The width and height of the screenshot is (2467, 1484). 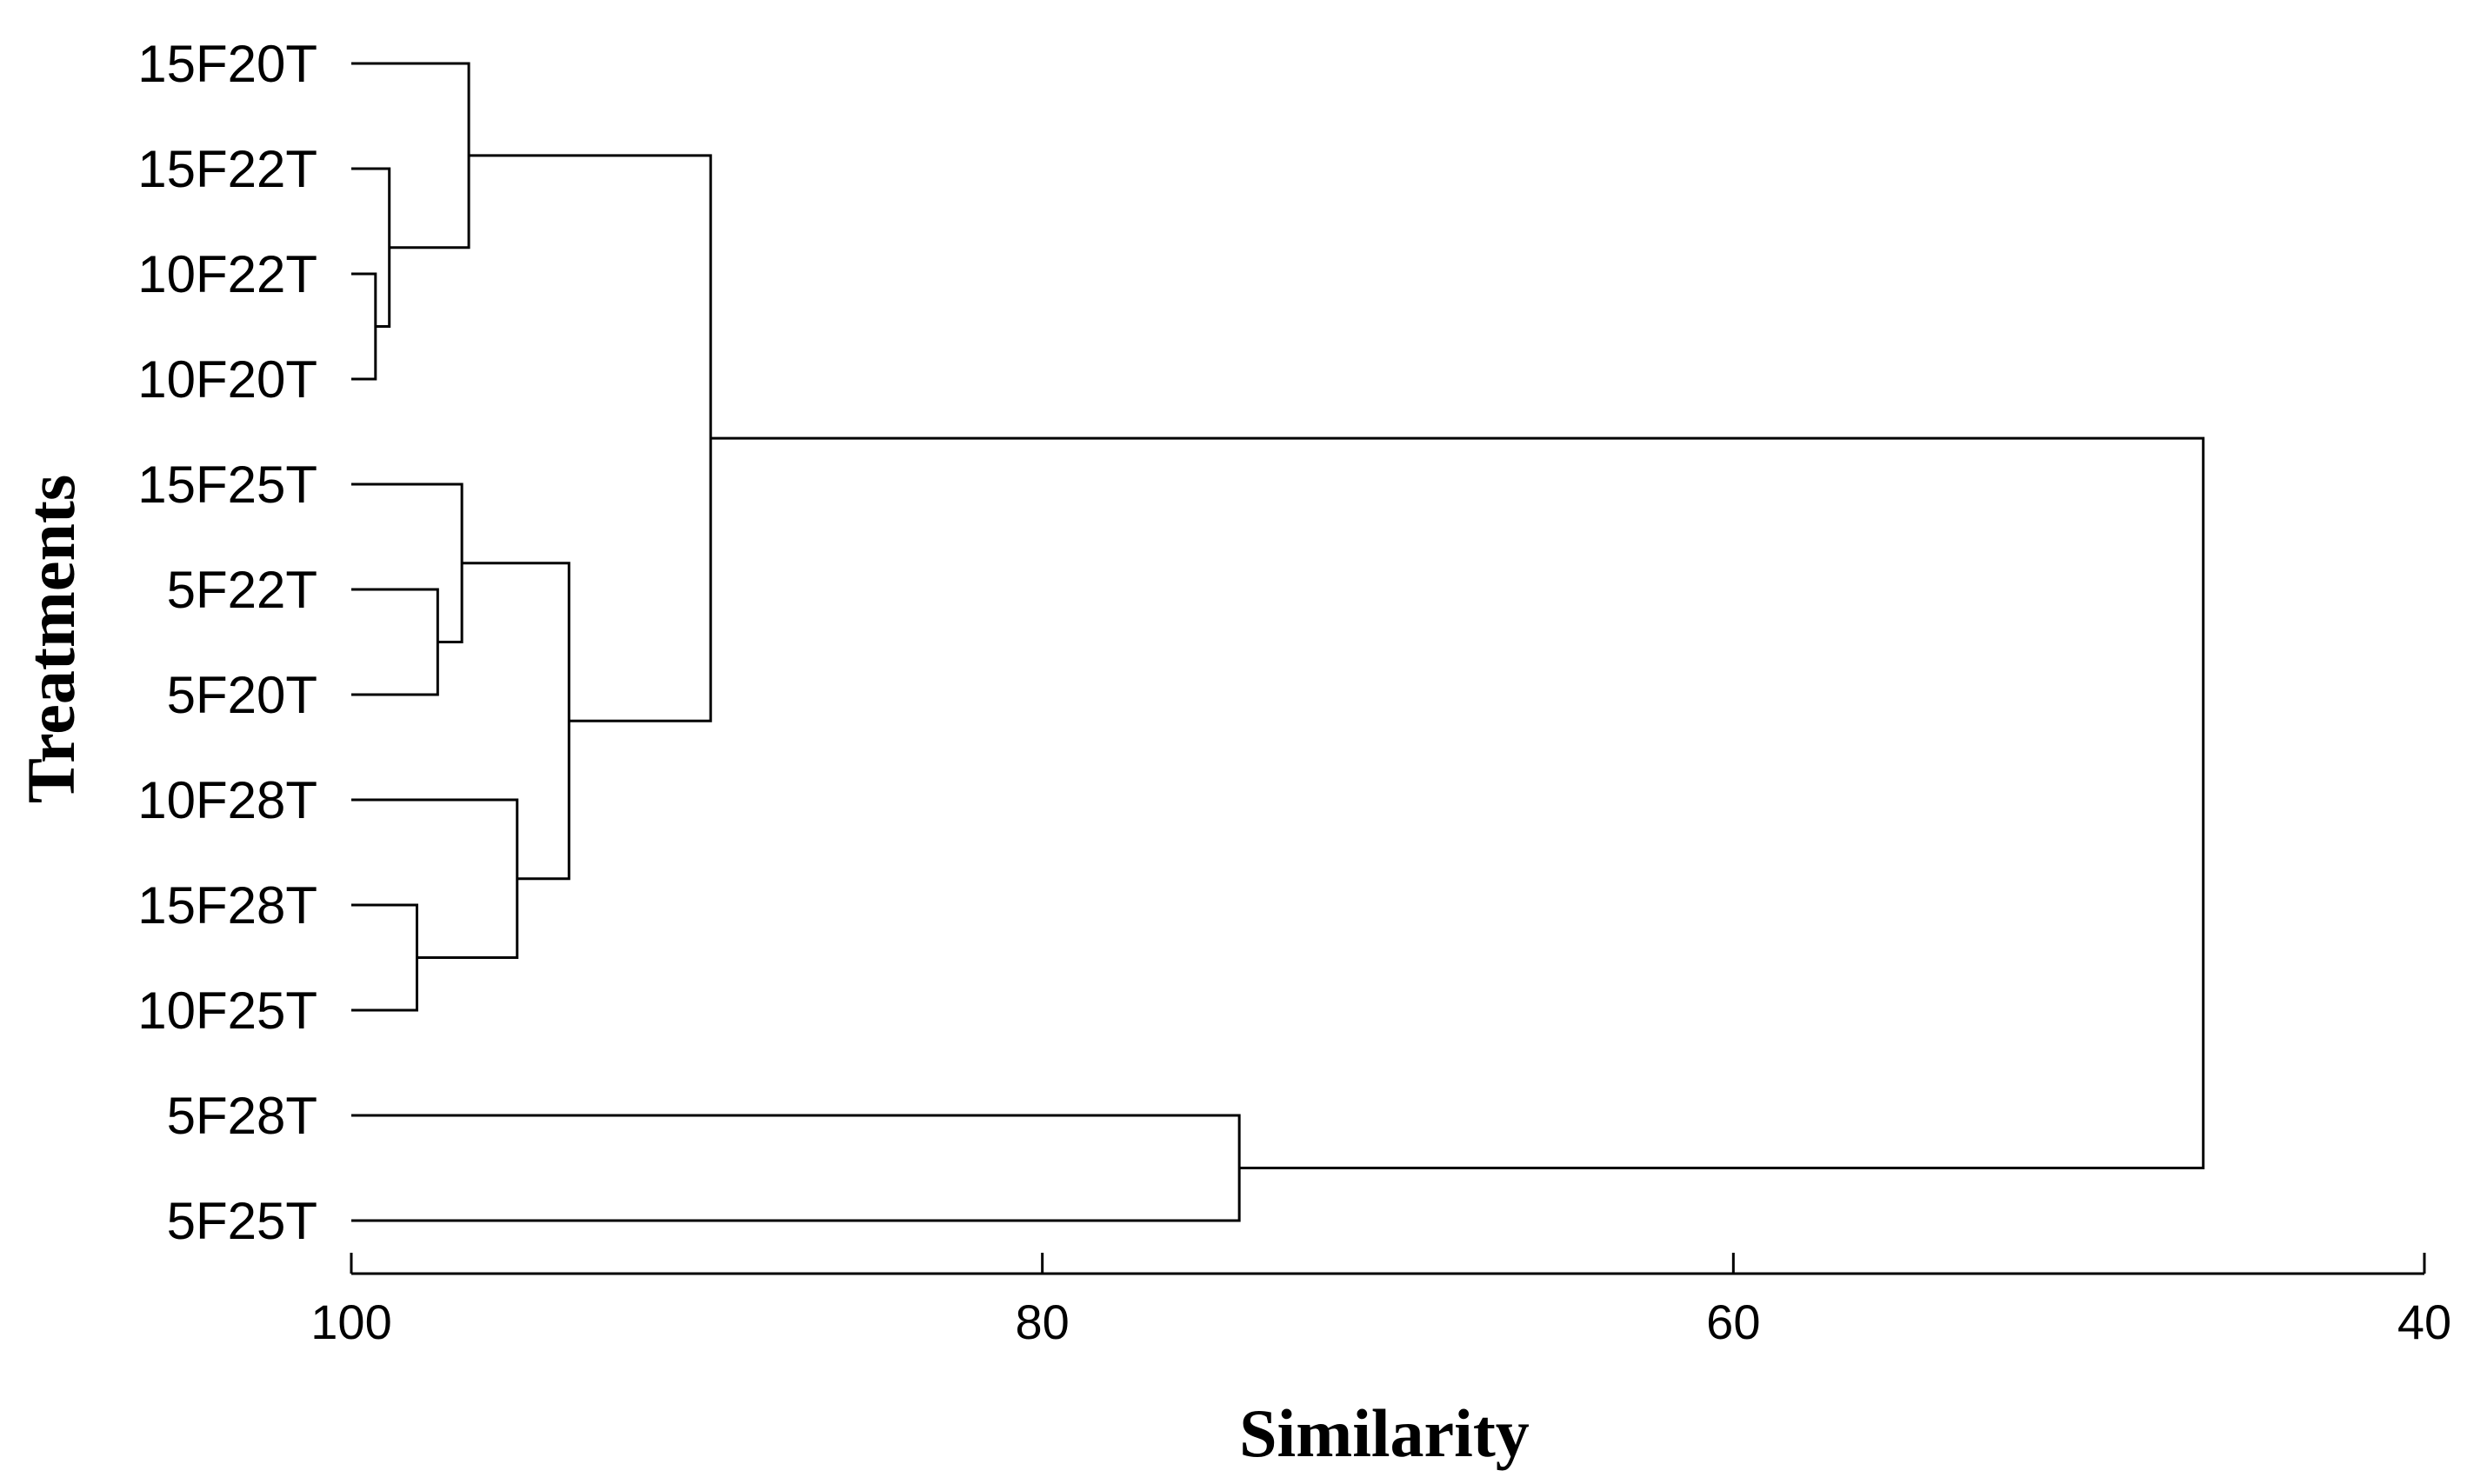 What do you see at coordinates (227, 64) in the screenshot?
I see `leaf-label: 15F20T` at bounding box center [227, 64].